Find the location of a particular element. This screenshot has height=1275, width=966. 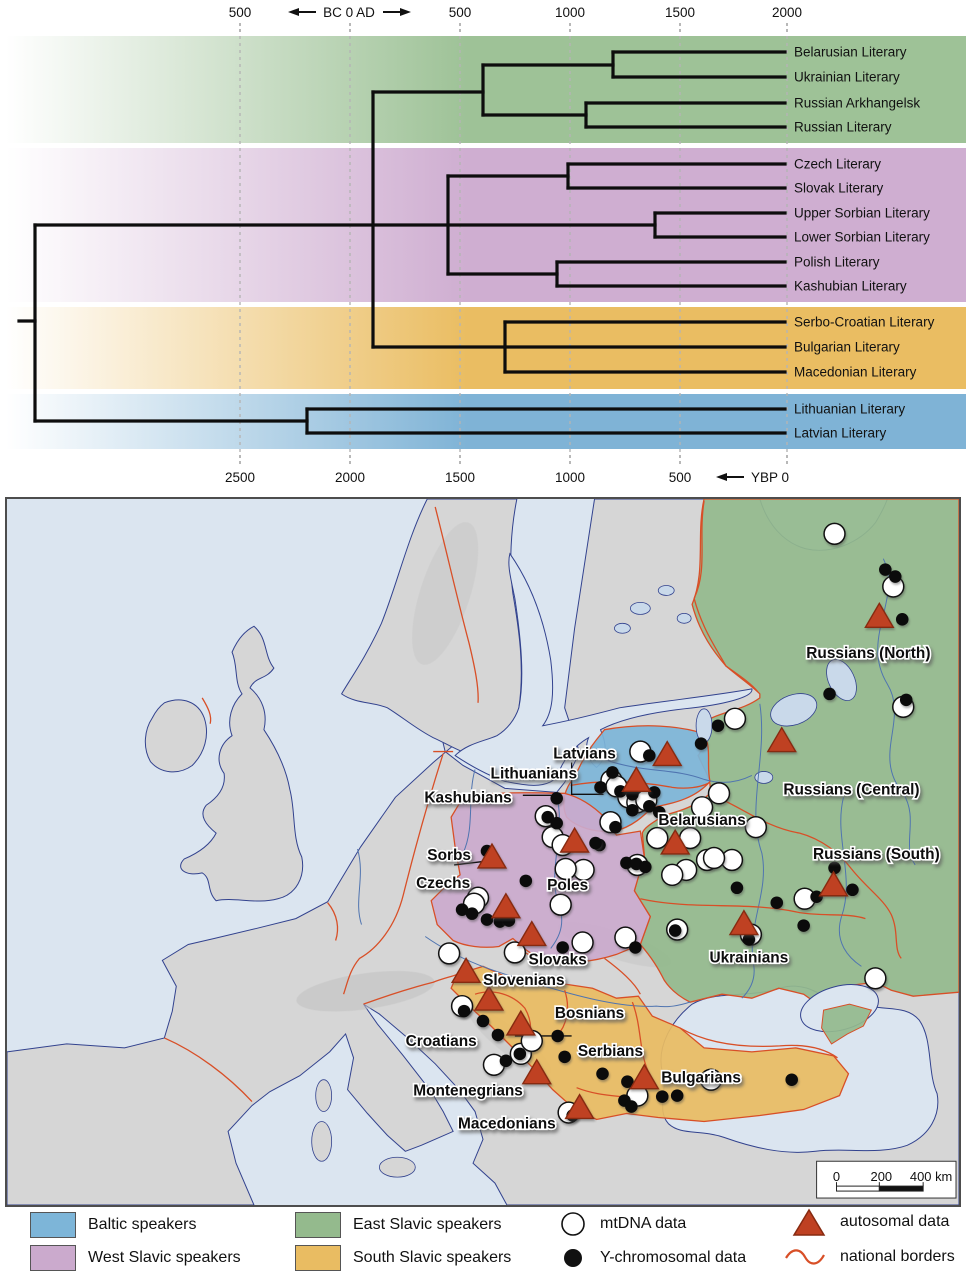

population-label: Belarusians is located at coordinates (701, 820).